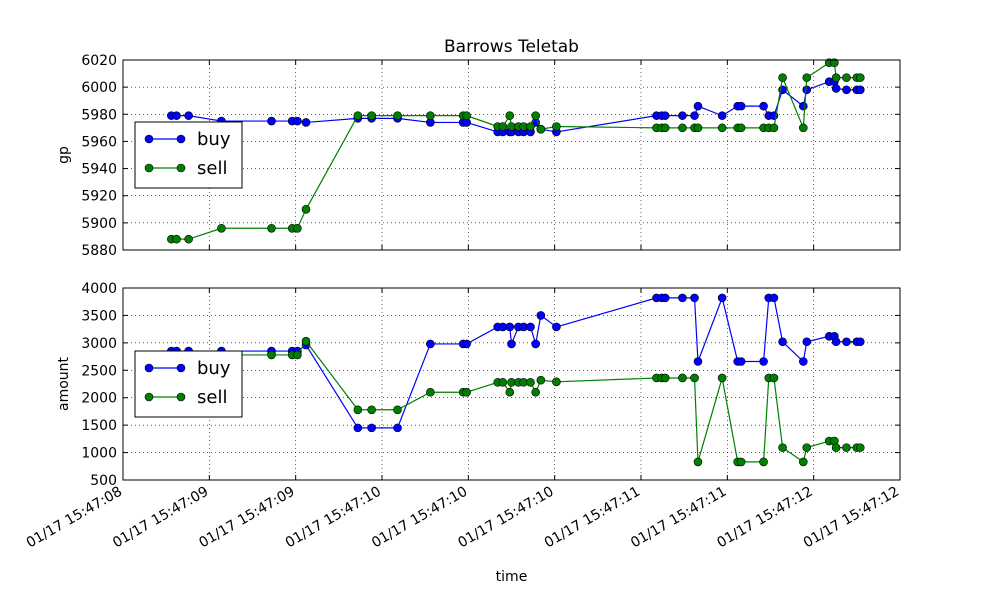 The height and width of the screenshot is (600, 1000). I want to click on y-axis-label: amount, so click(64, 383).